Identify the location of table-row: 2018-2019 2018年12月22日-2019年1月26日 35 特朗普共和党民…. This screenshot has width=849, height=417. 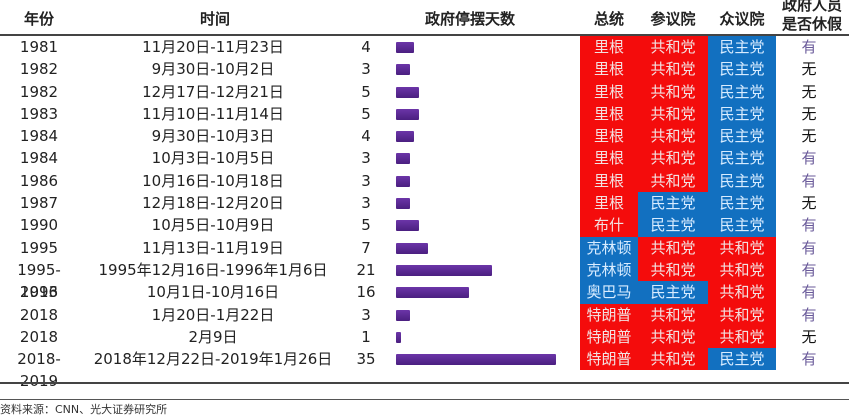
(424, 369).